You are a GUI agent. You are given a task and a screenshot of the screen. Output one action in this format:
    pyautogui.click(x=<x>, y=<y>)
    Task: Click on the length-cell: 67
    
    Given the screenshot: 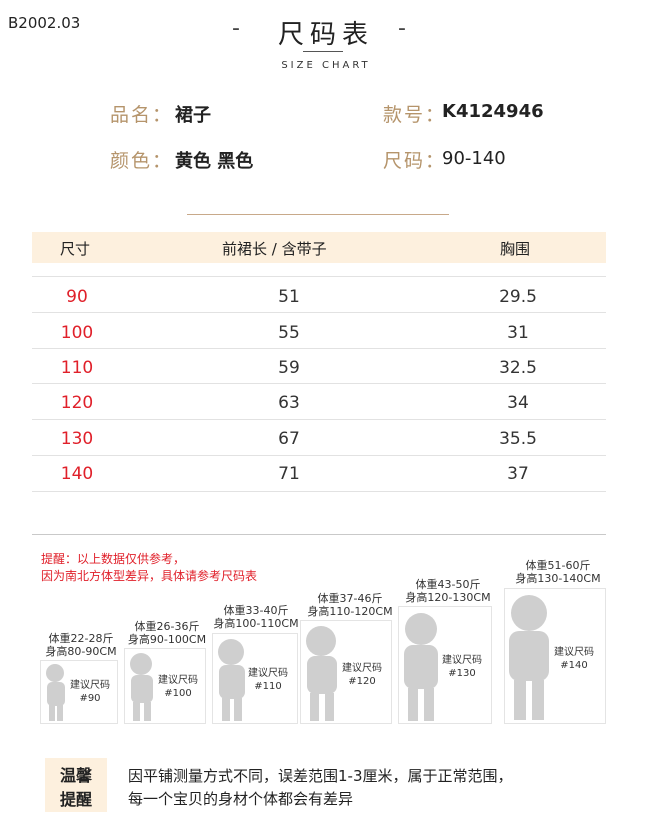 What is the action you would take?
    pyautogui.click(x=289, y=439)
    